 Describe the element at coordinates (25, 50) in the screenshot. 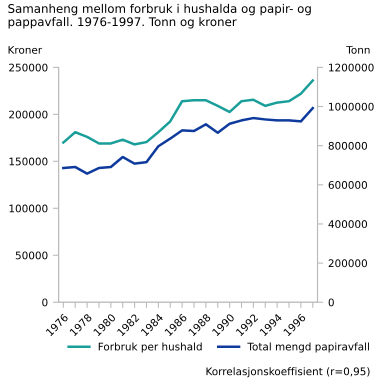

I see `y-axis-title: Kroner` at that location.